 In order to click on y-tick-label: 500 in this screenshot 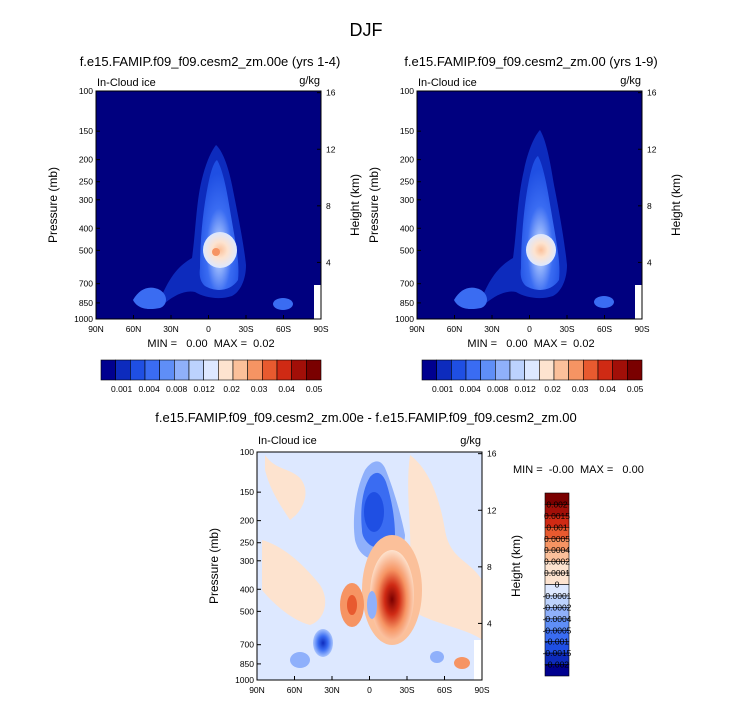, I will do `click(407, 250)`.